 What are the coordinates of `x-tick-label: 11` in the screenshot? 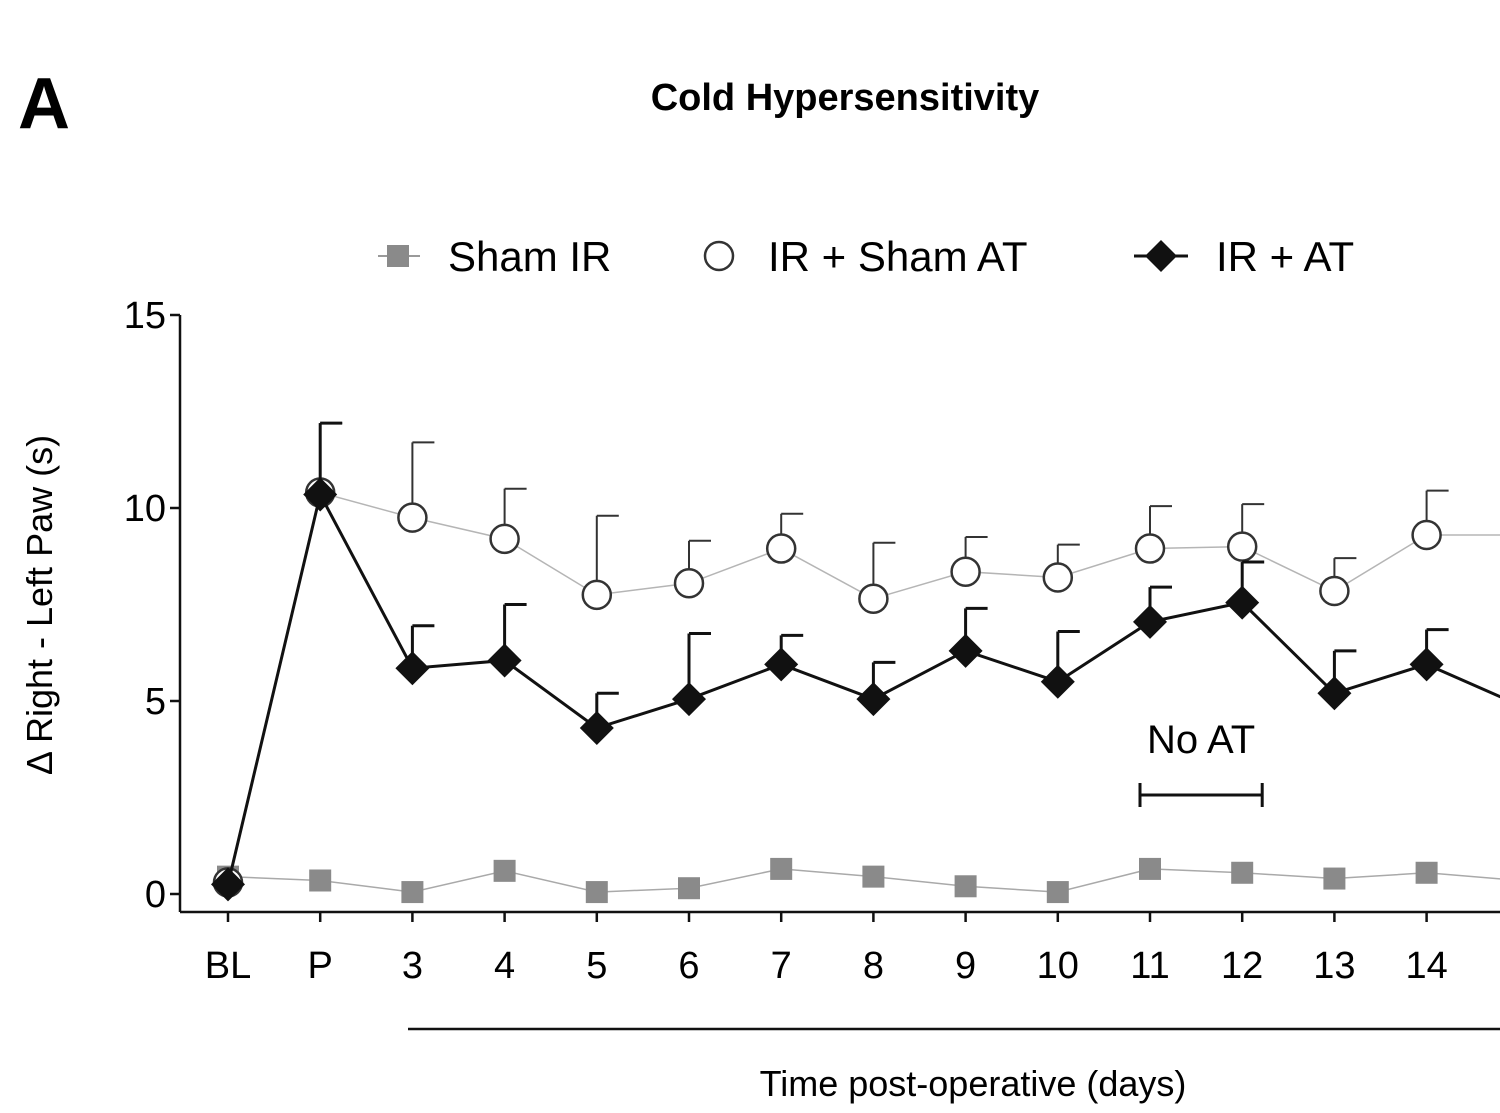 It's located at (1149, 966).